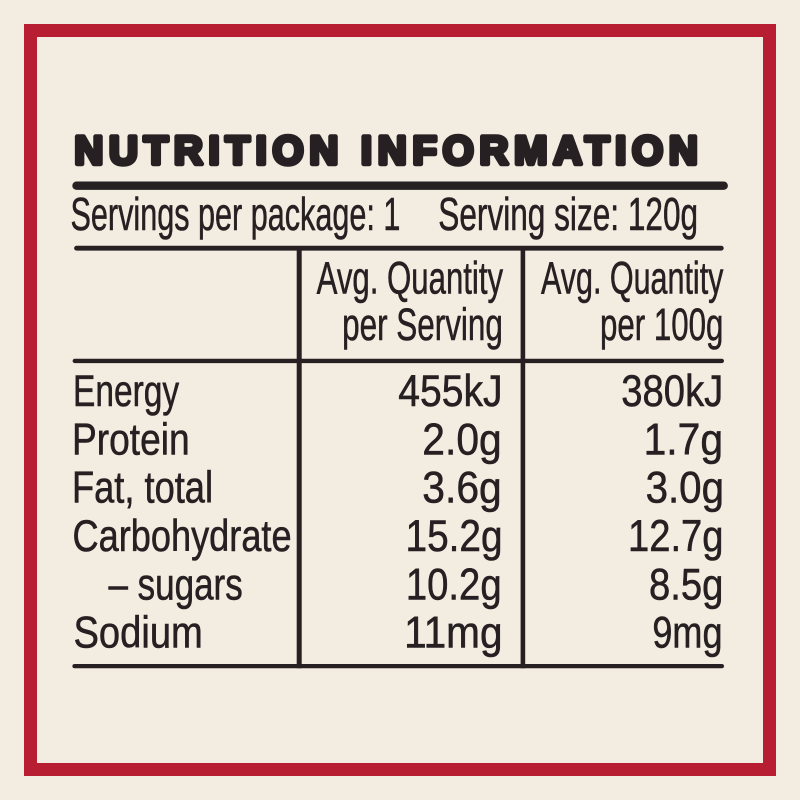  What do you see at coordinates (461, 439) in the screenshot?
I see `svg-text: 2.0g` at bounding box center [461, 439].